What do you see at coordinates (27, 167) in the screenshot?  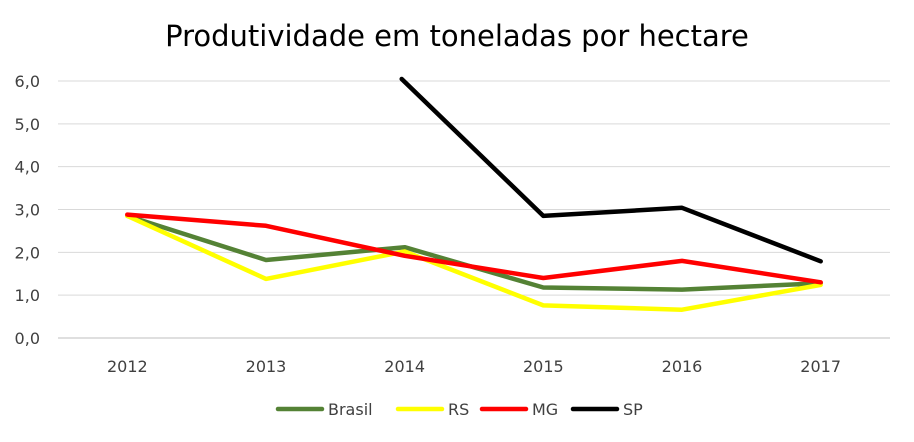 I see `y-tick-label: 4,0` at bounding box center [27, 167].